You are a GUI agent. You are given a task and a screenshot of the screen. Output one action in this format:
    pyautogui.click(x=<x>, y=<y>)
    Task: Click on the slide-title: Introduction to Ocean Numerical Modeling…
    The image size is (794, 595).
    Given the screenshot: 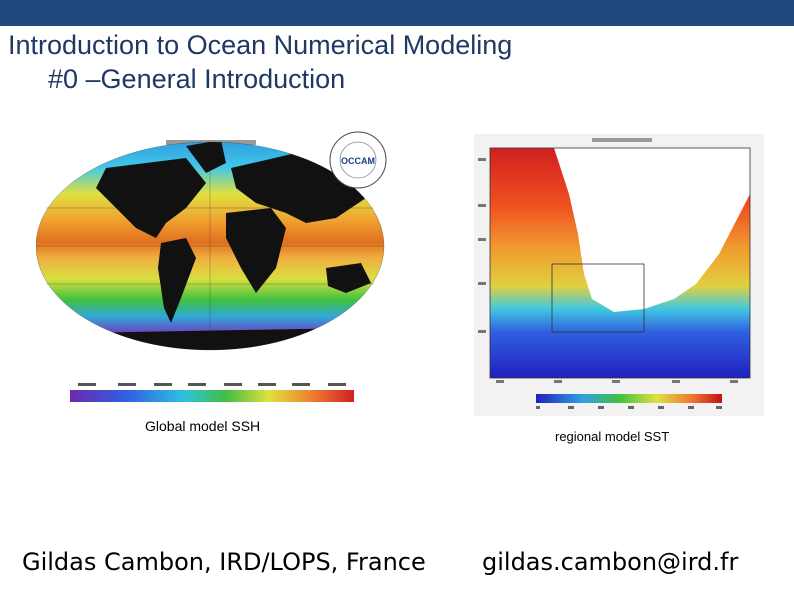 What is the action you would take?
    pyautogui.click(x=358, y=62)
    